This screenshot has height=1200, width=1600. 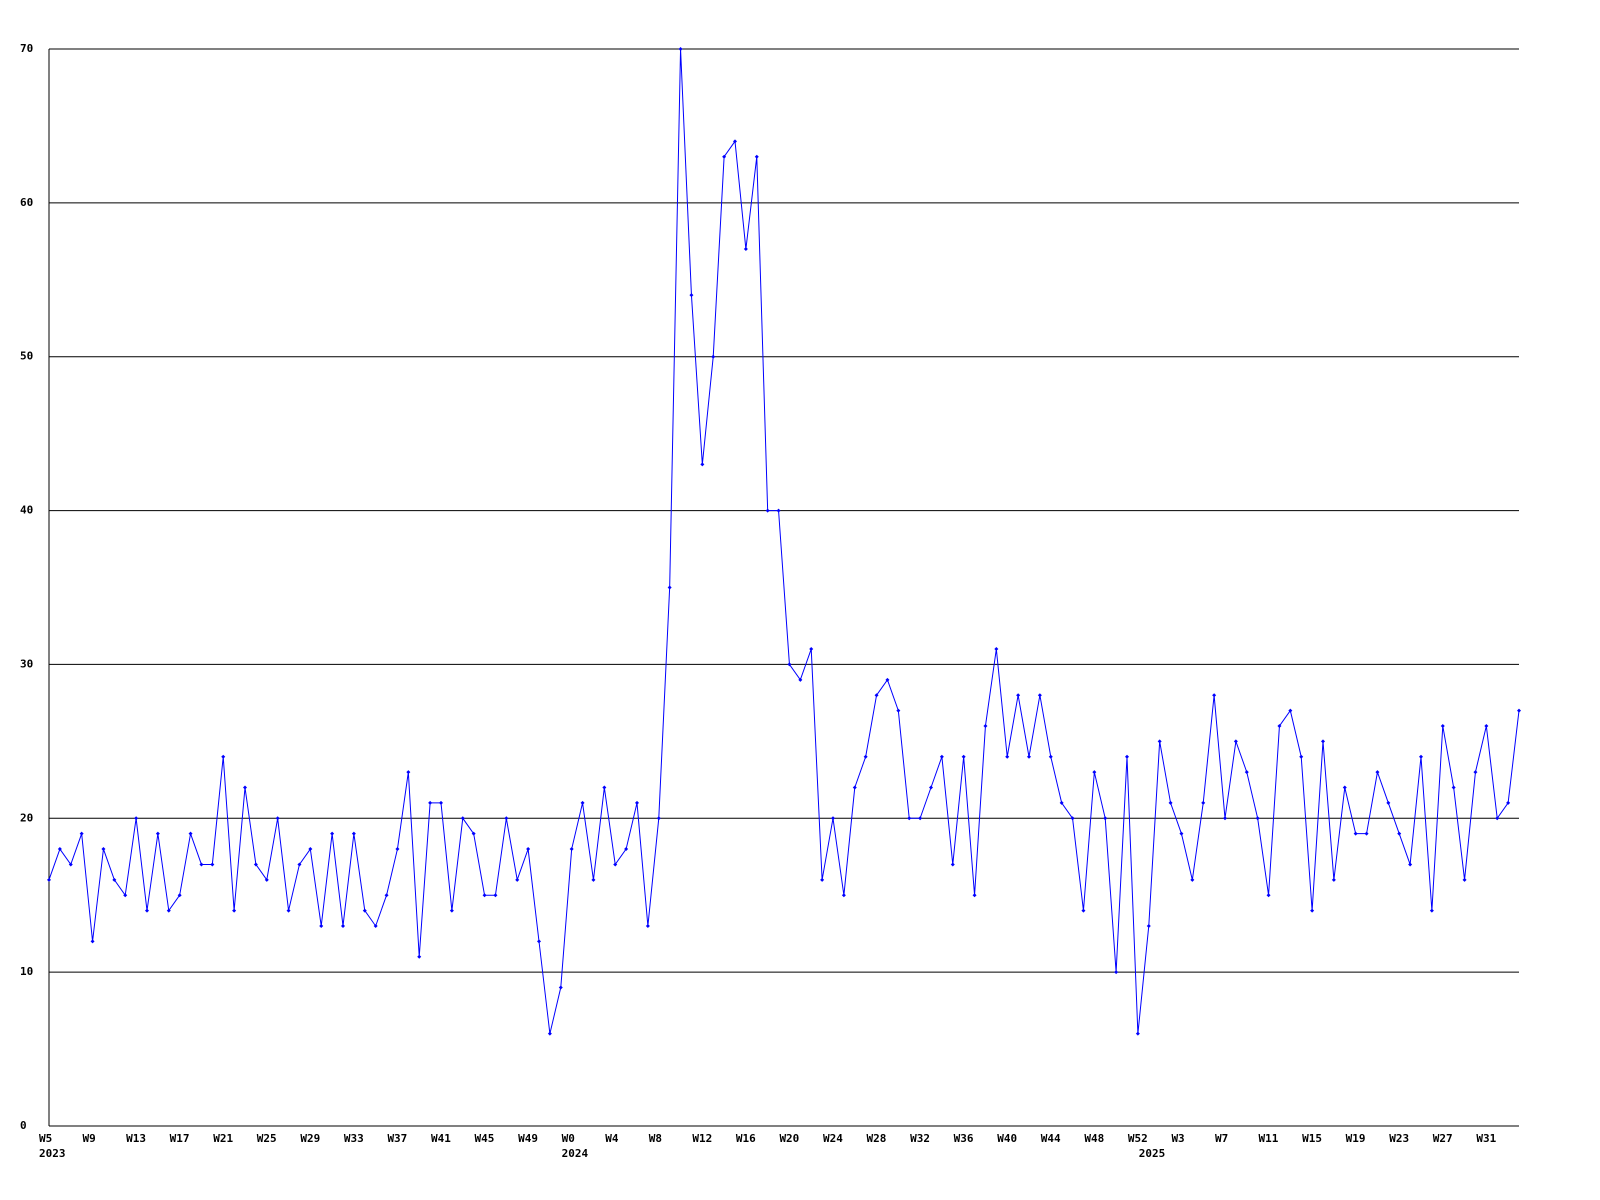 I want to click on x-tick-label: W36, so click(x=964, y=1138).